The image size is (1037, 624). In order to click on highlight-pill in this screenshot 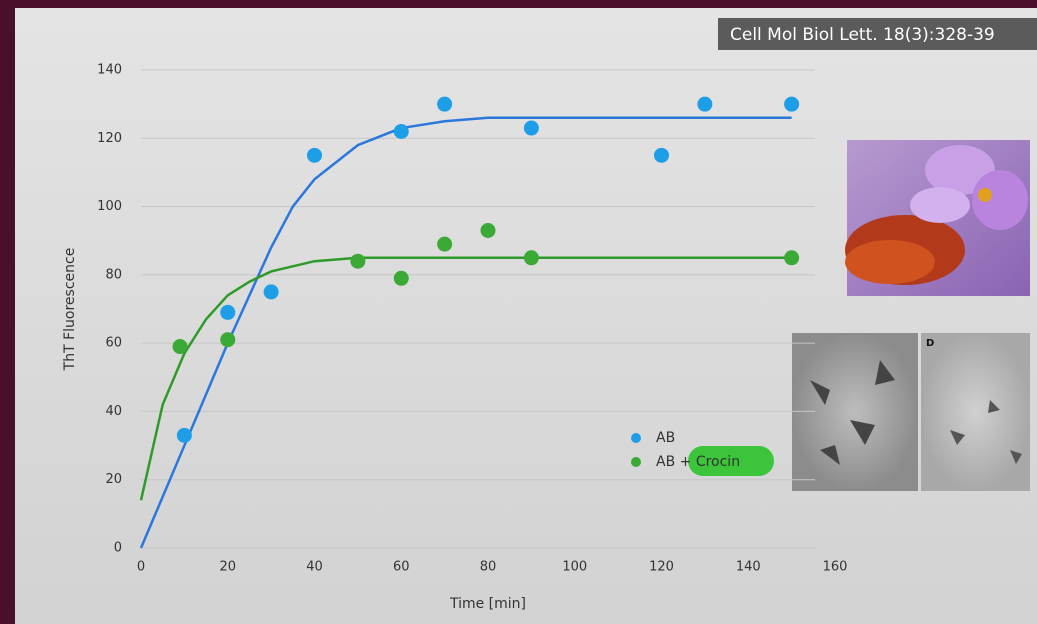, I will do `click(731, 461)`.